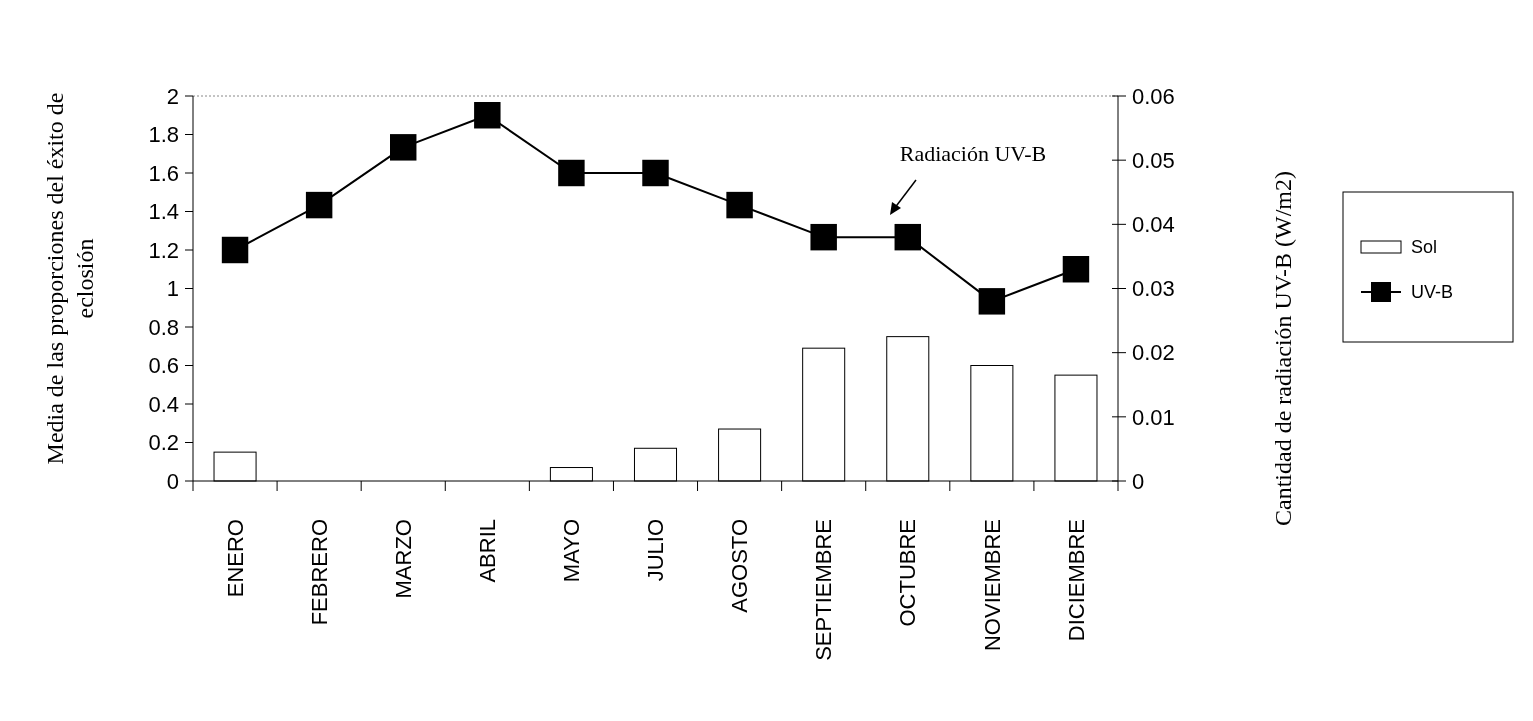 This screenshot has height=721, width=1533. What do you see at coordinates (172, 289) in the screenshot?
I see `y-tick-label: 1` at bounding box center [172, 289].